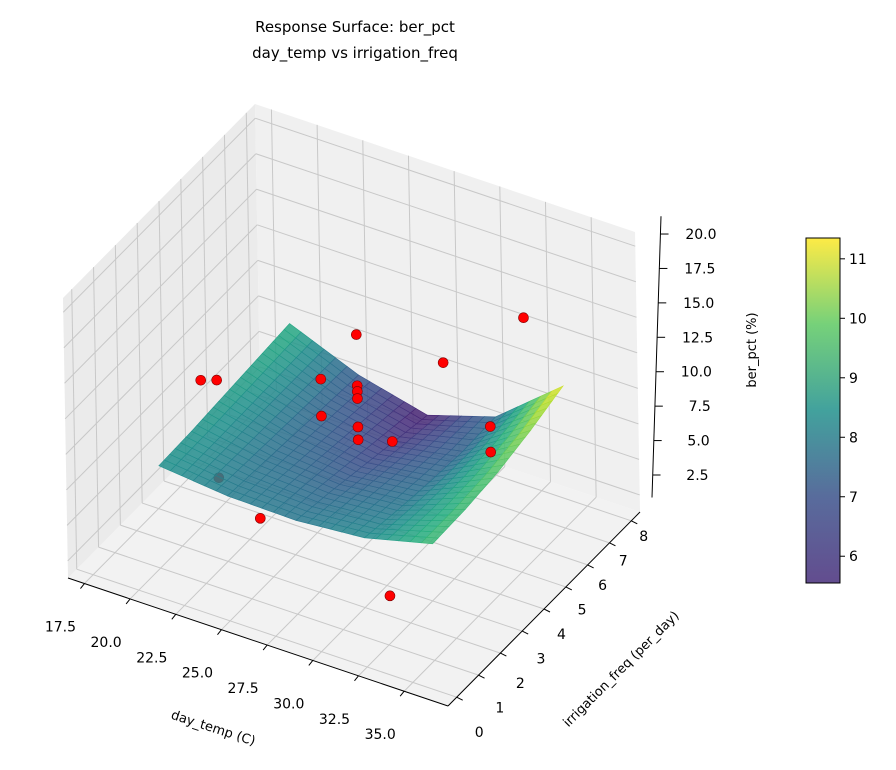  I want to click on x-tick-label: 22.5, so click(151, 658).